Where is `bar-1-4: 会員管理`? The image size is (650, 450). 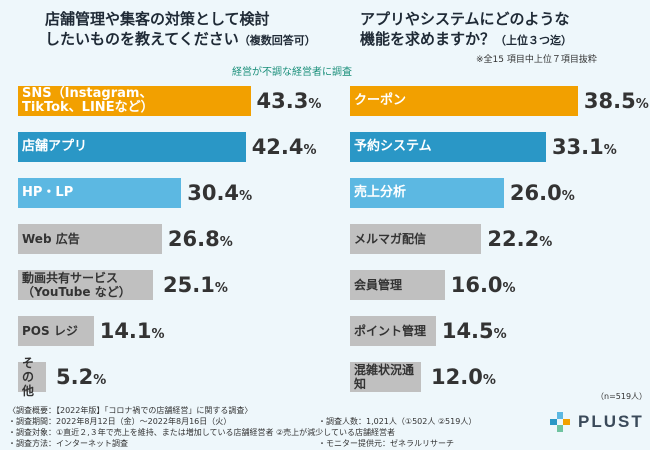 bar-1-4: 会員管理 is located at coordinates (397, 285).